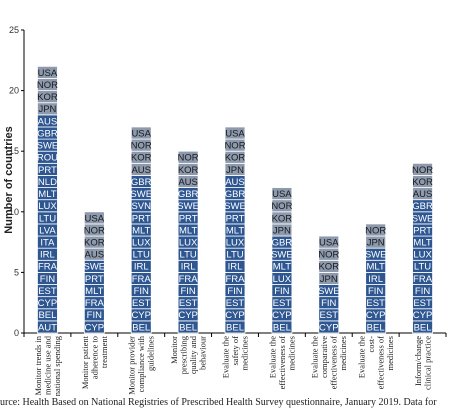  I want to click on y-tick-label: 25, so click(14, 30).